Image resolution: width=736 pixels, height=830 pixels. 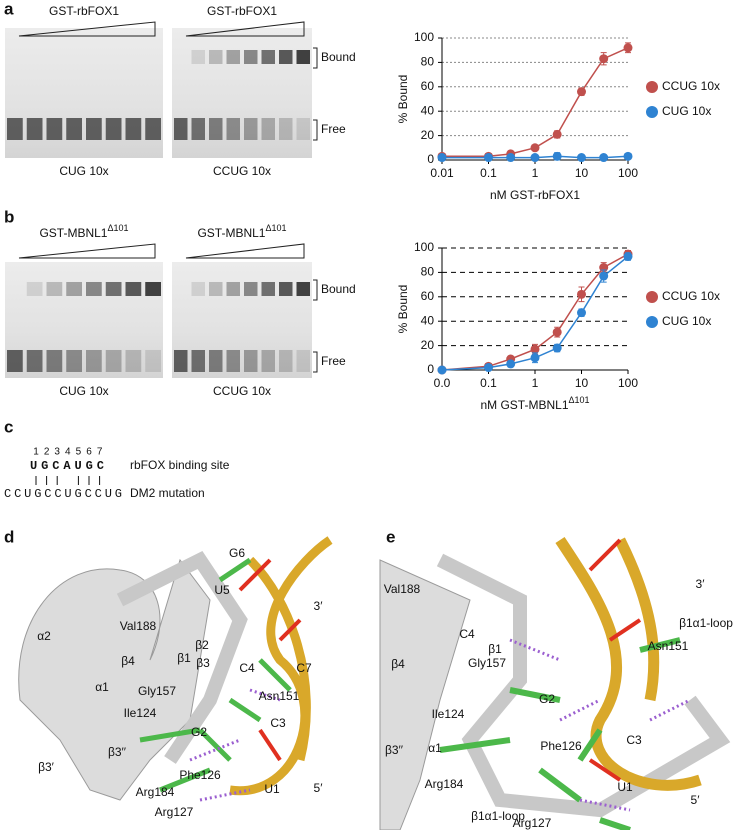 I want to click on residue-label: Arg184, so click(x=444, y=784).